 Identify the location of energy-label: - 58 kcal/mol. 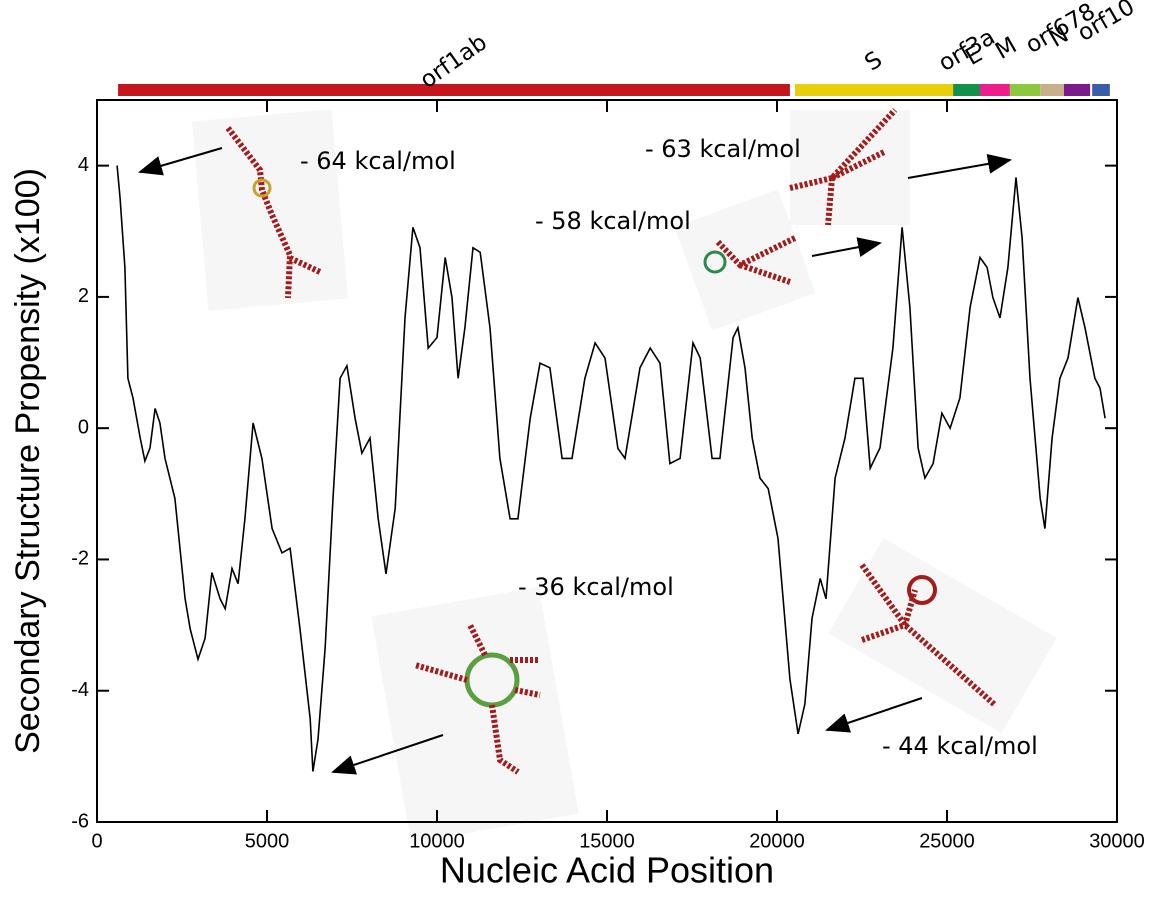
(613, 221).